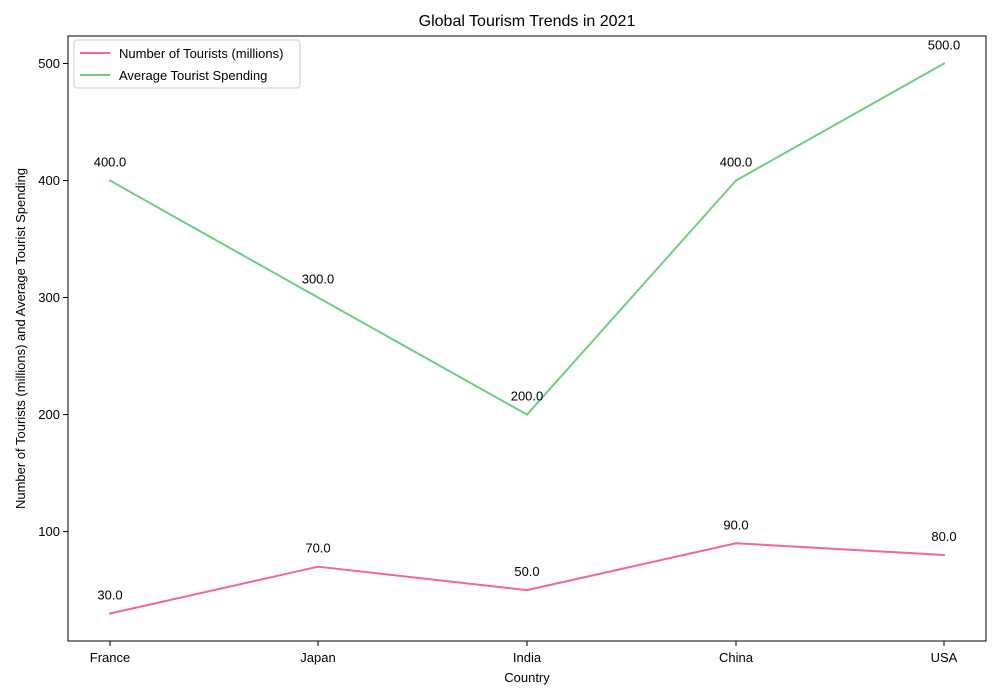 The width and height of the screenshot is (1000, 700). Describe the element at coordinates (49, 531) in the screenshot. I see `y-tick-label-100: 100` at that location.